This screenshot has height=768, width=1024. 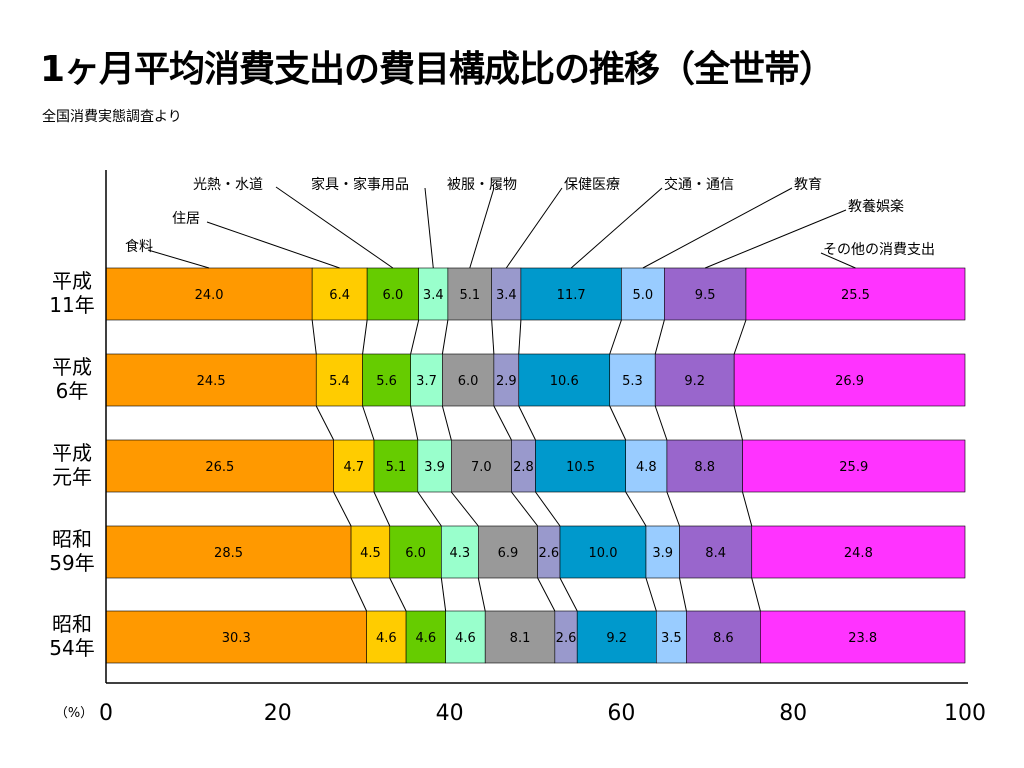 What do you see at coordinates (592, 184) in the screenshot?
I see `legend-callout-label: 保健医療` at bounding box center [592, 184].